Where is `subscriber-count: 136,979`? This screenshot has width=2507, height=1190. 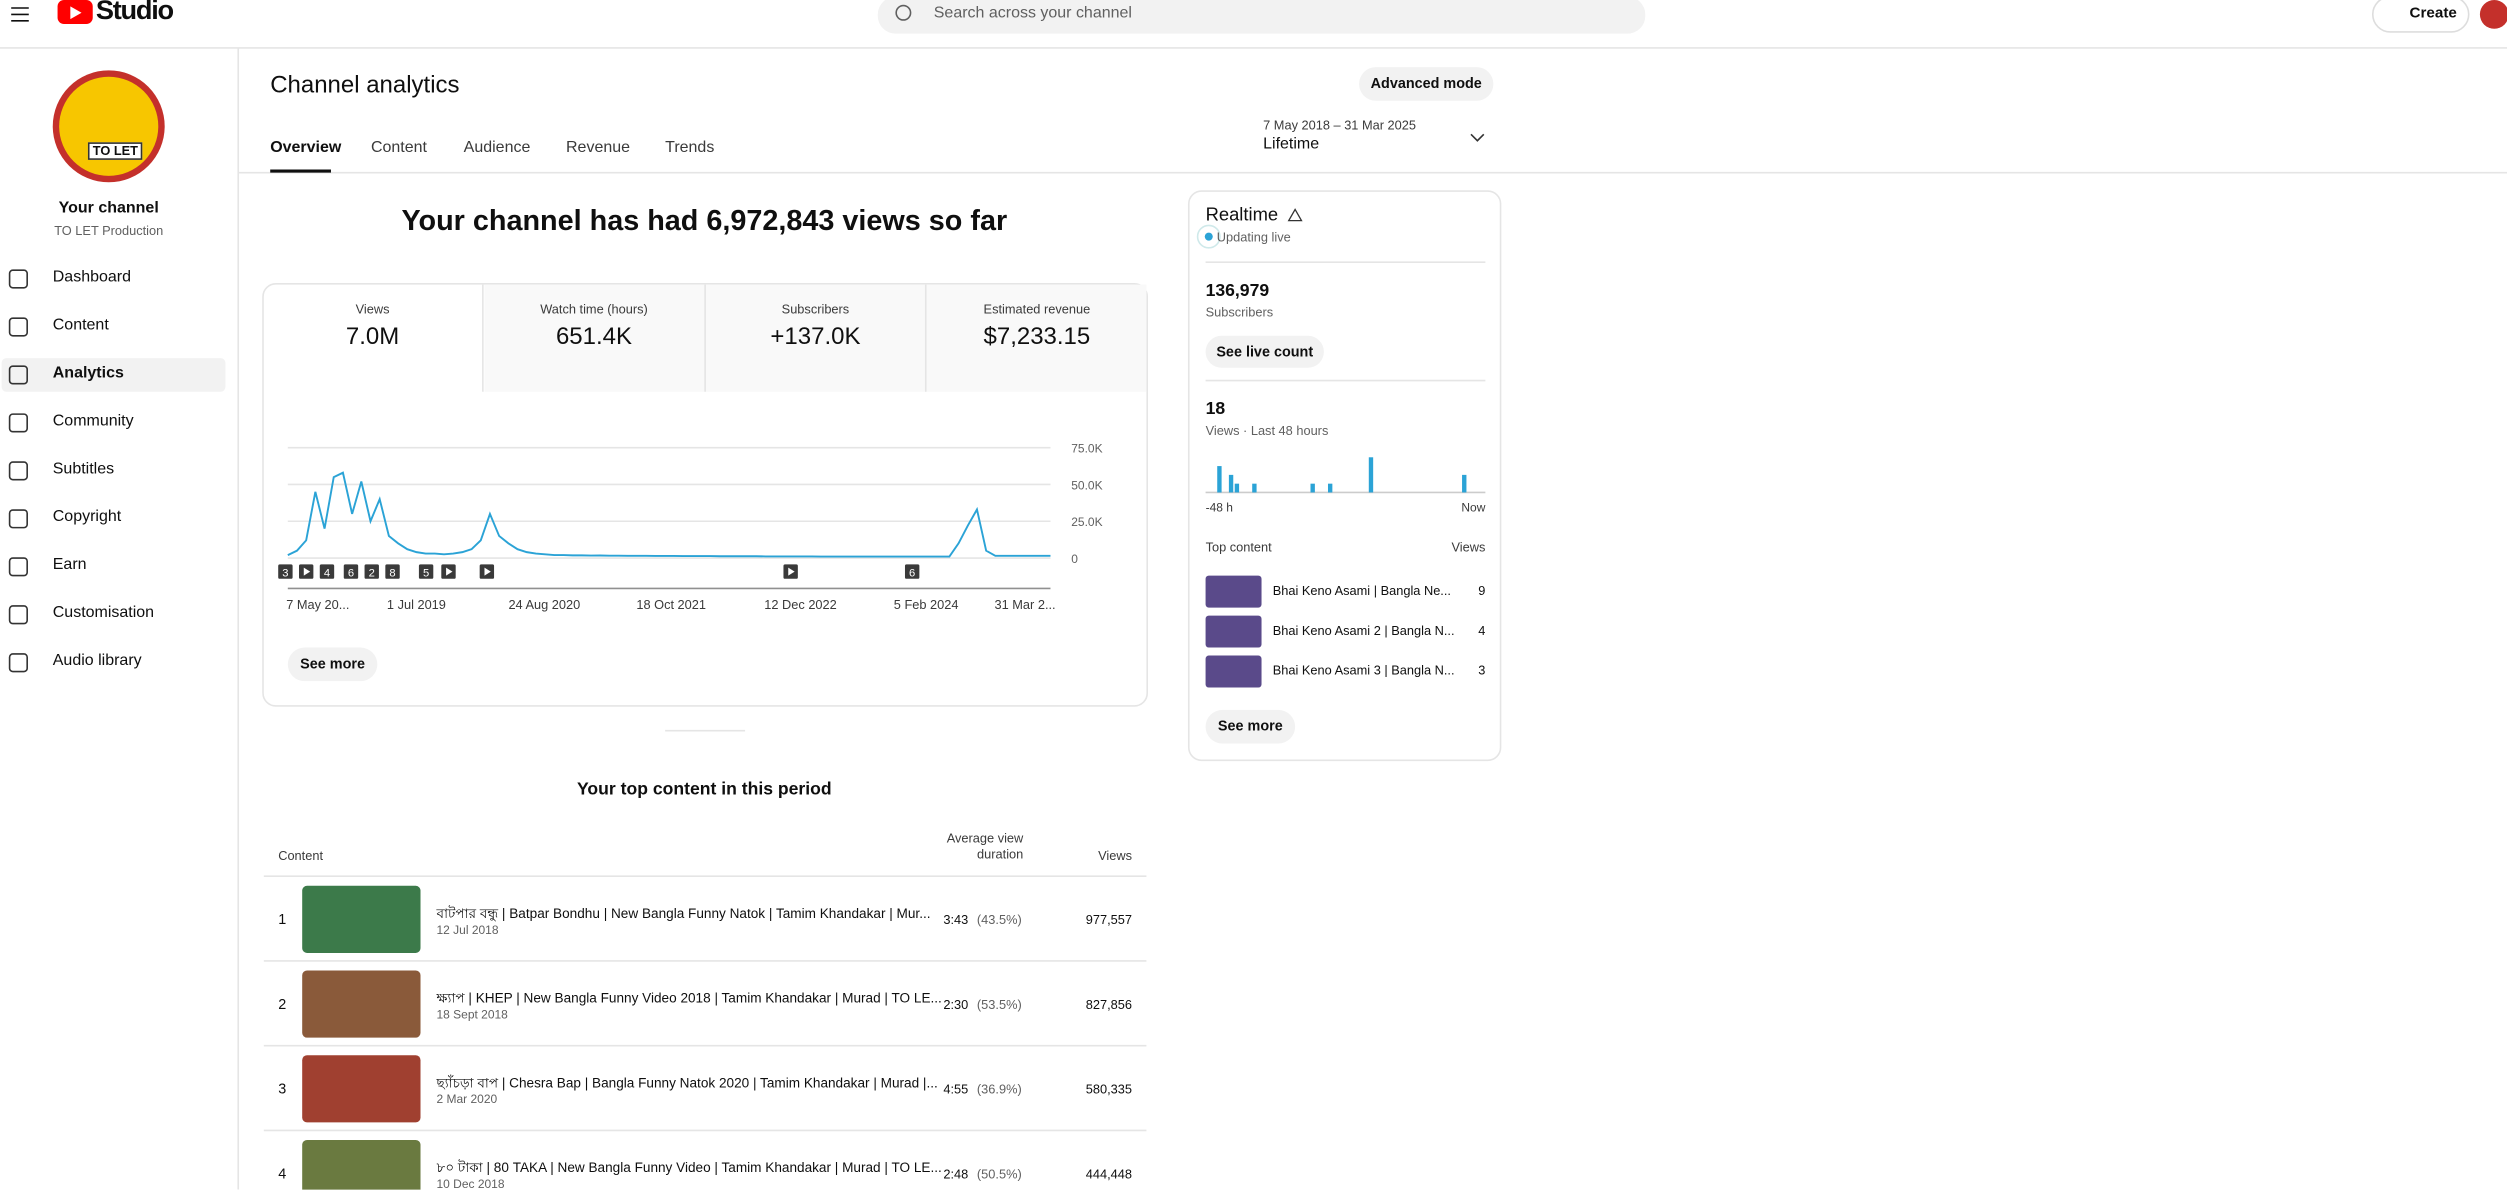 subscriber-count: 136,979 is located at coordinates (1237, 291).